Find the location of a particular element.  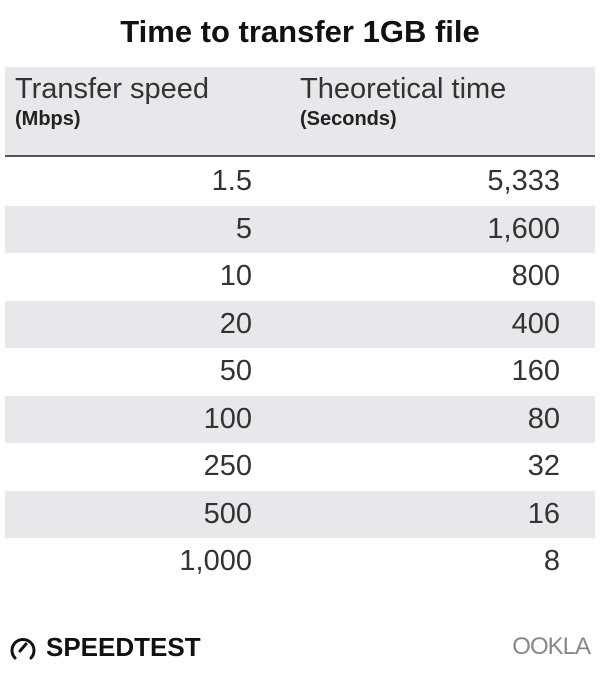

speed-cell: 10 is located at coordinates (235, 276).